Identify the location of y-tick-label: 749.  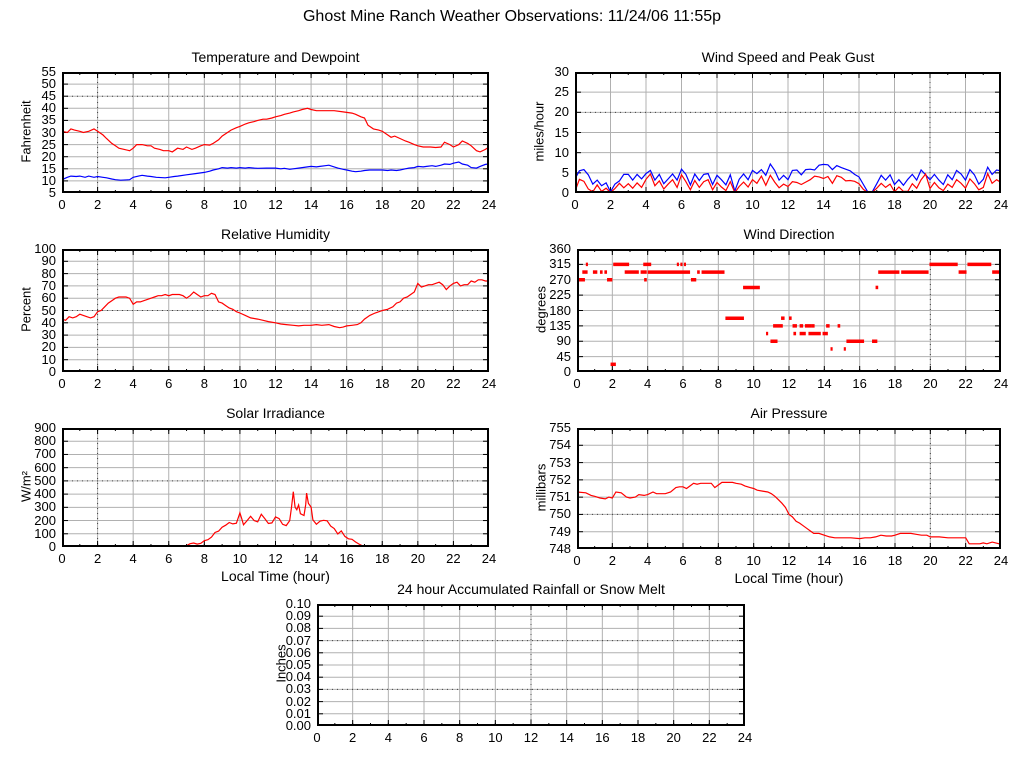
(560, 531).